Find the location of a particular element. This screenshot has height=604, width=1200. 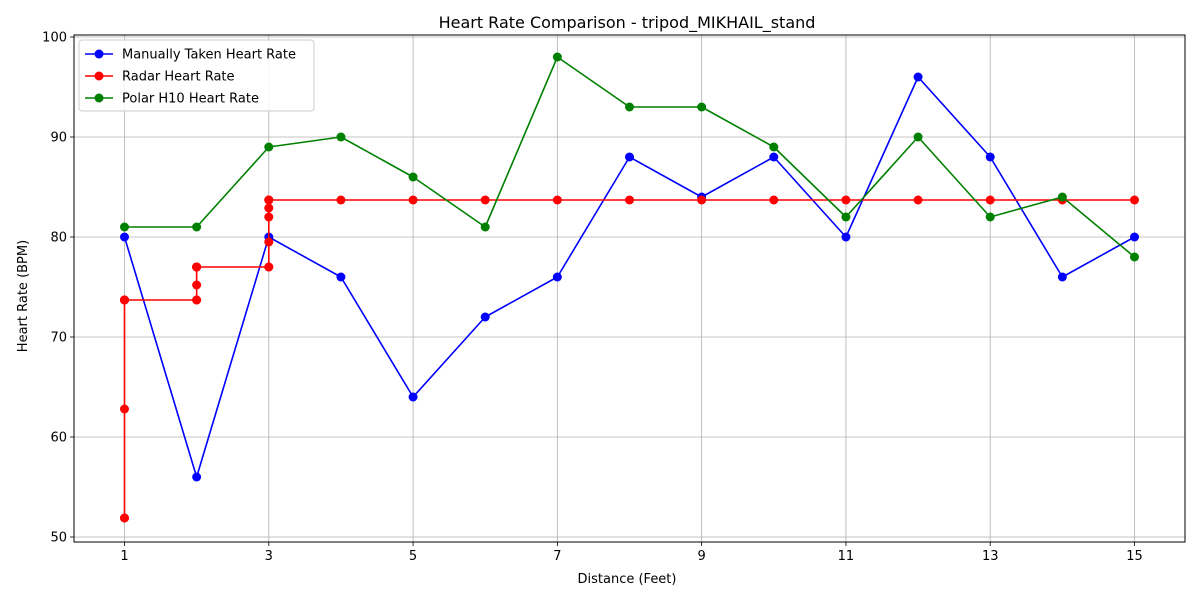

legend-entry: Manually Taken Heart Rate is located at coordinates (190, 55).